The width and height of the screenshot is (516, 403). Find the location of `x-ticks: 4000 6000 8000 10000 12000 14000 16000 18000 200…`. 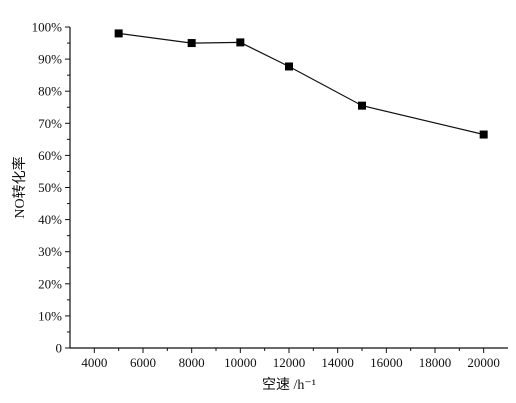

x-ticks: 4000 6000 8000 10000 12000 14000 16000 18000 200… is located at coordinates (290, 359).